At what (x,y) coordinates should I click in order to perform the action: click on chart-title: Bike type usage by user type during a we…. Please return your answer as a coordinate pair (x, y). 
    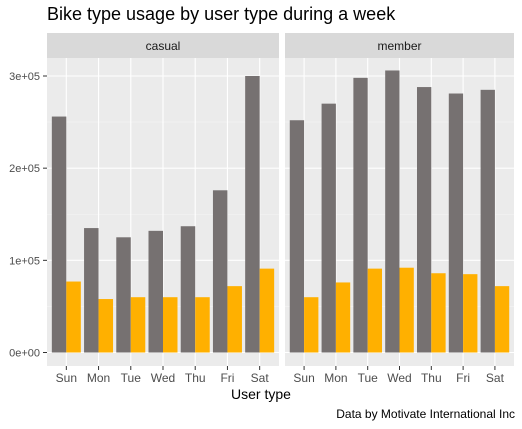
    Looking at the image, I should click on (221, 14).